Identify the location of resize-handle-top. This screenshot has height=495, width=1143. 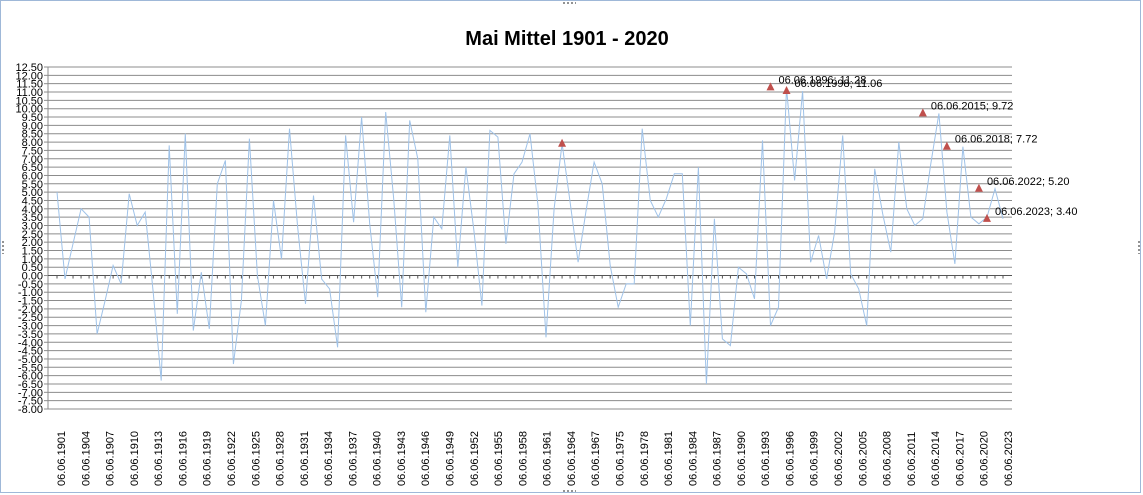
(569, 3).